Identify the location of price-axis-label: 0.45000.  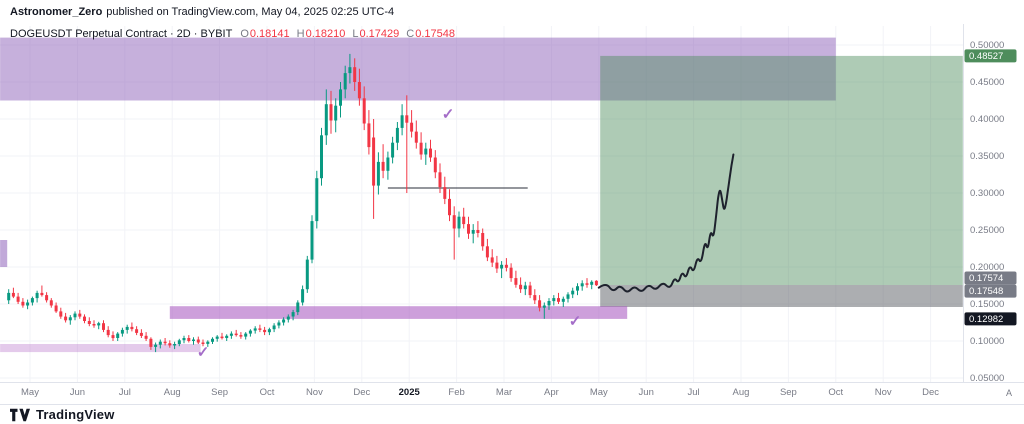
(987, 82).